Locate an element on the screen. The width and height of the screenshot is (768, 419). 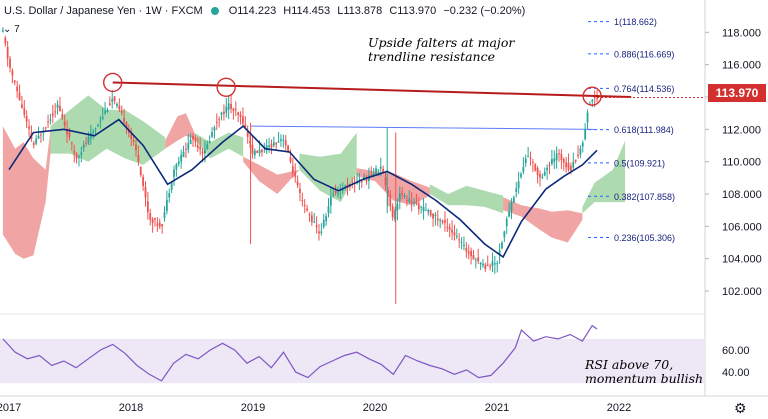
cloud-segment-bull is located at coordinates (466, 199).